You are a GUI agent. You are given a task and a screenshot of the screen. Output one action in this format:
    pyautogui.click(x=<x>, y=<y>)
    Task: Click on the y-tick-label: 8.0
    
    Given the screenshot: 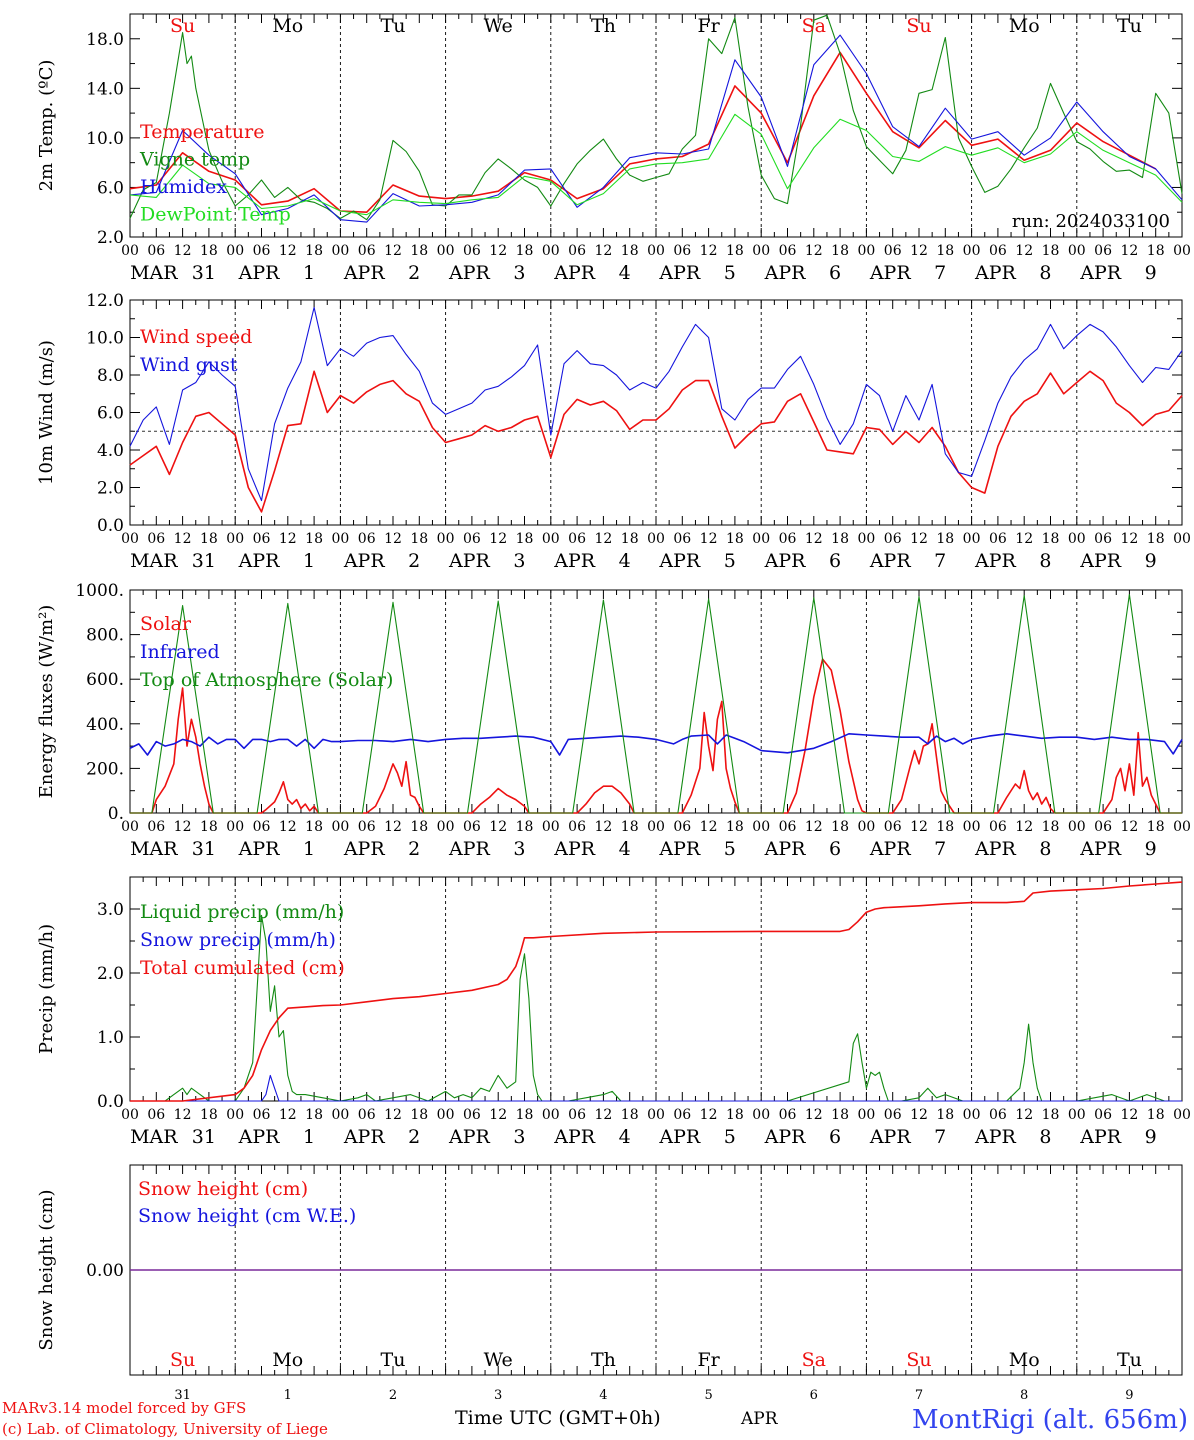 What is the action you would take?
    pyautogui.click(x=110, y=376)
    